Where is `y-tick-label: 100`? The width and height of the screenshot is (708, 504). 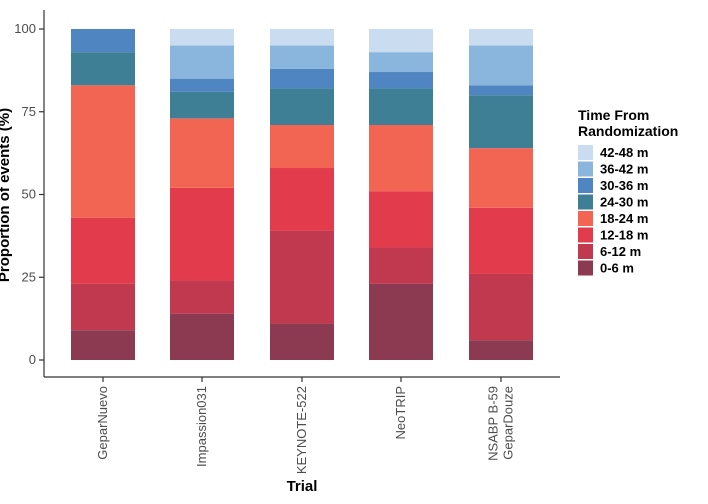 y-tick-label: 100 is located at coordinates (25, 28).